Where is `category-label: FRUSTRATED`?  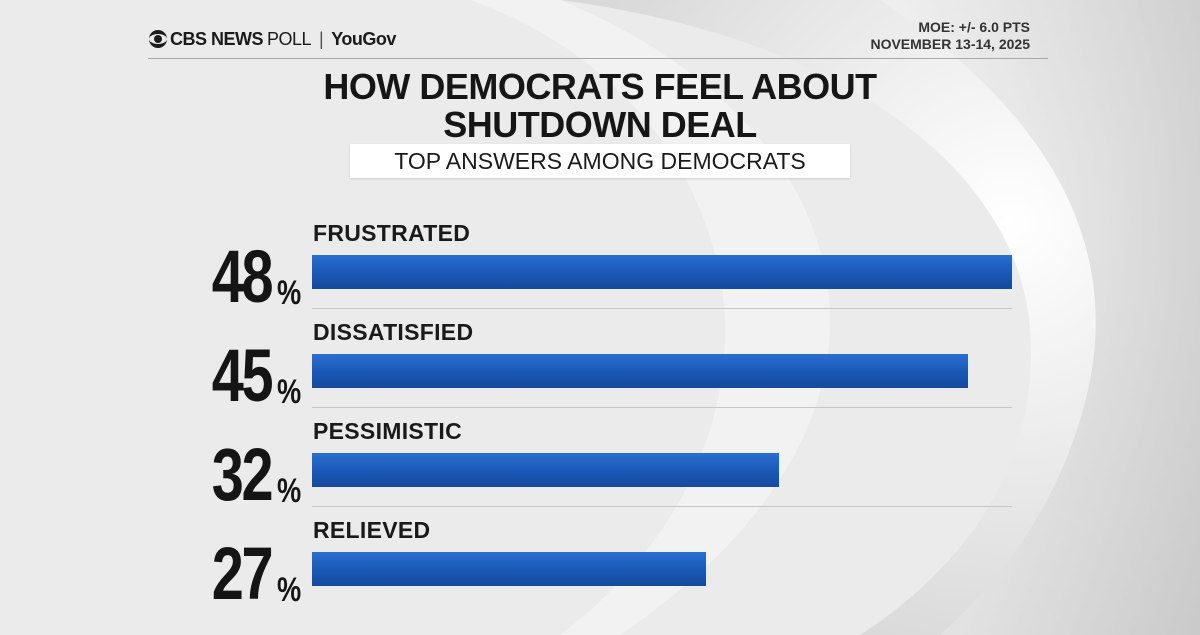
category-label: FRUSTRATED is located at coordinates (392, 233).